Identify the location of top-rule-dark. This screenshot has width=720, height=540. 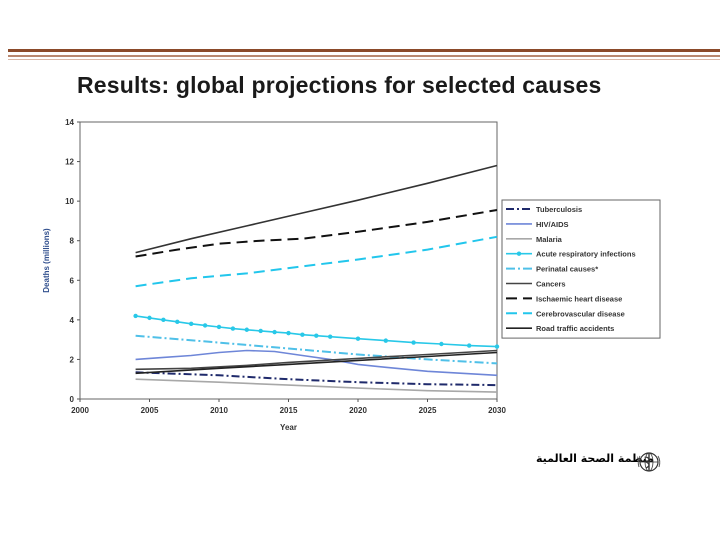
(364, 50).